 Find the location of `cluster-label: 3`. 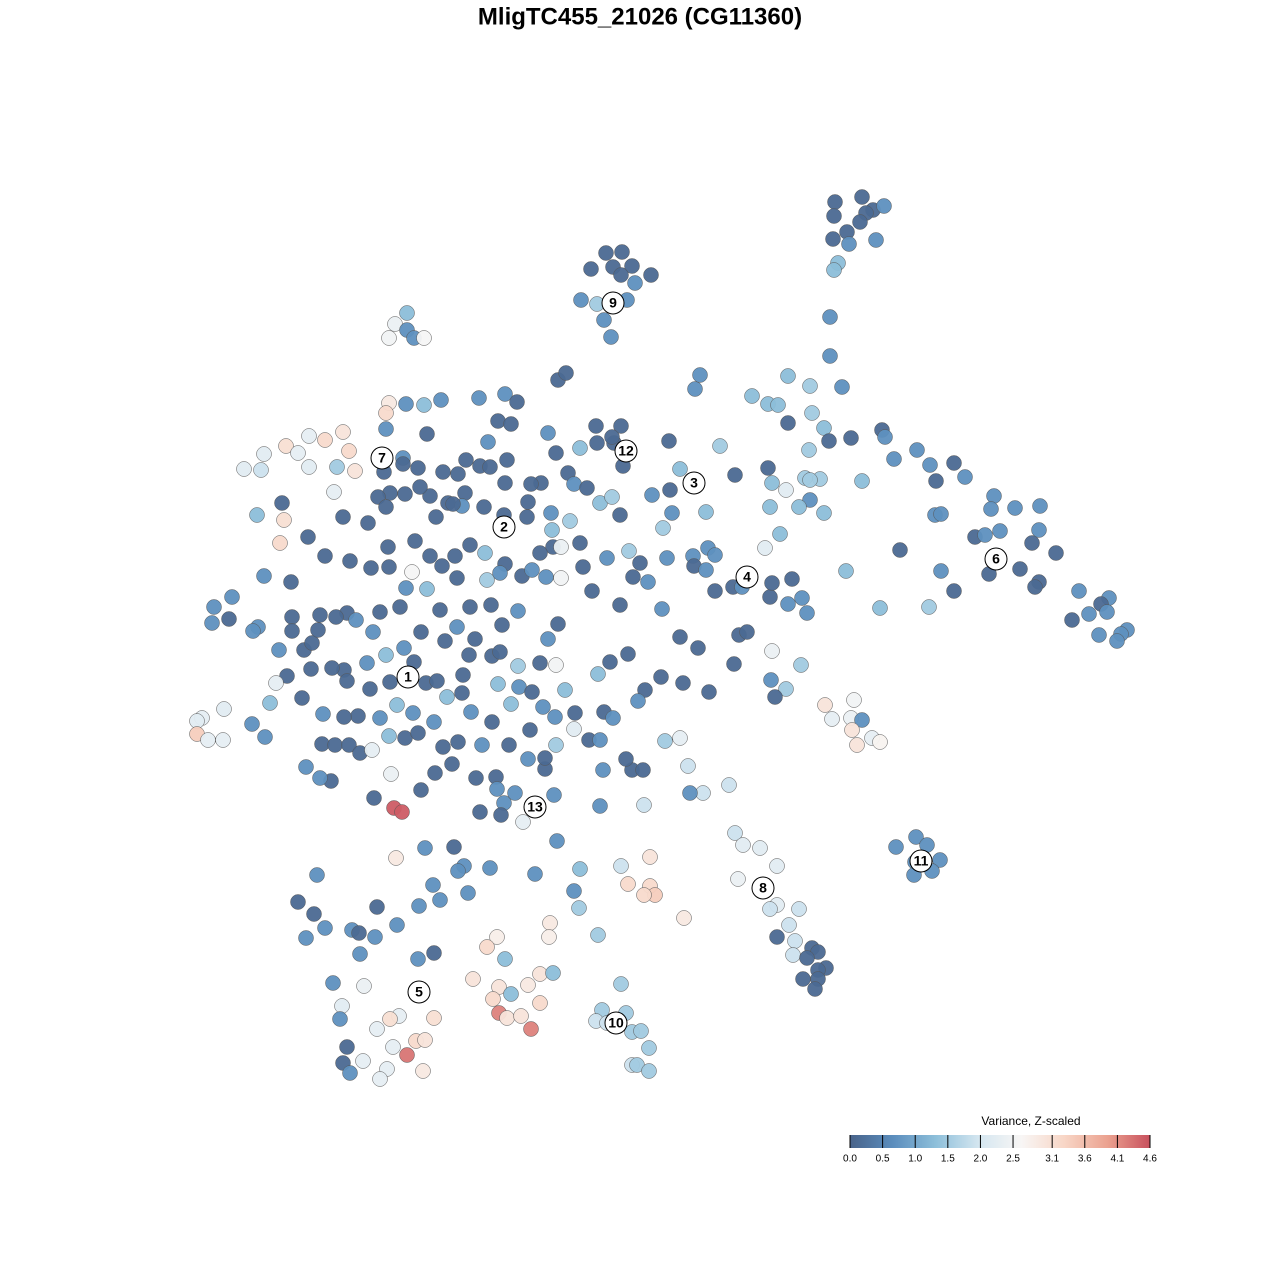

cluster-label: 3 is located at coordinates (694, 483).